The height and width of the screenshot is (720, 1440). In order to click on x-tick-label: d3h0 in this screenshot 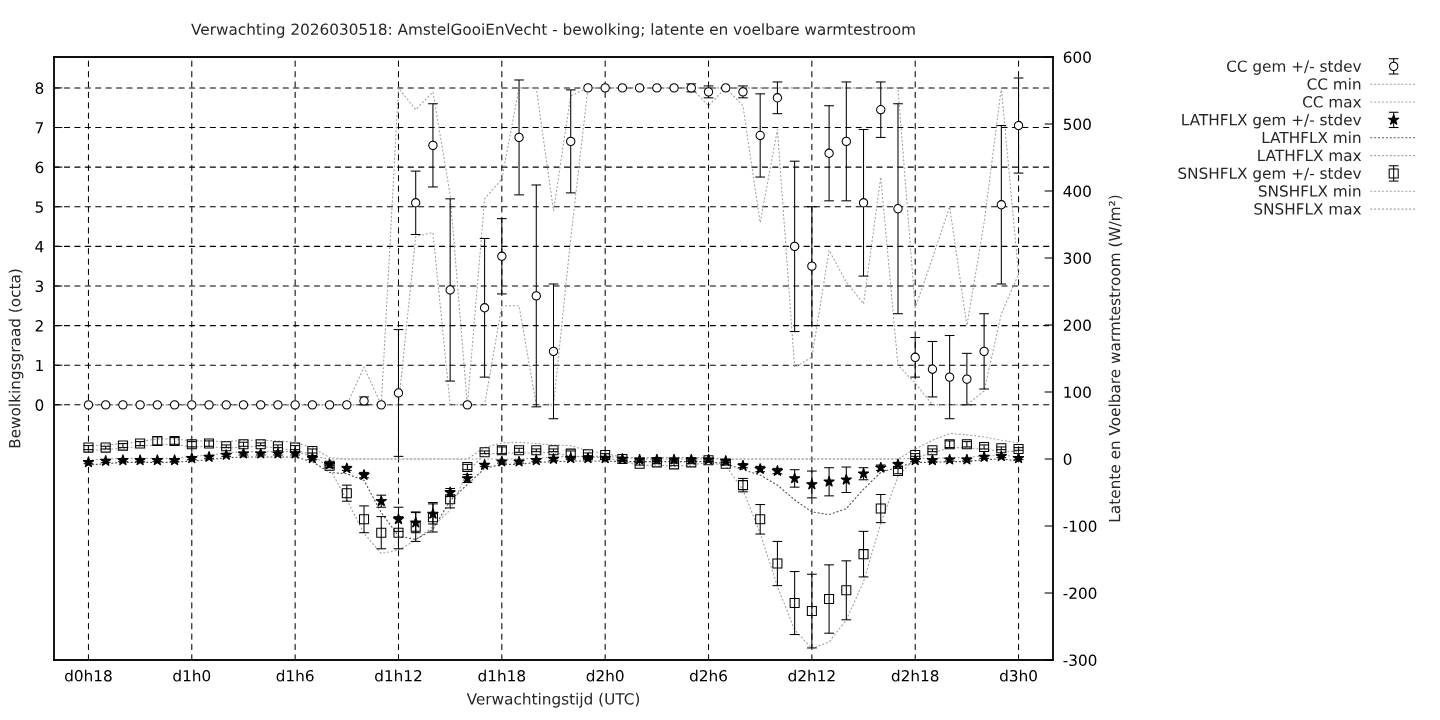, I will do `click(1018, 675)`.